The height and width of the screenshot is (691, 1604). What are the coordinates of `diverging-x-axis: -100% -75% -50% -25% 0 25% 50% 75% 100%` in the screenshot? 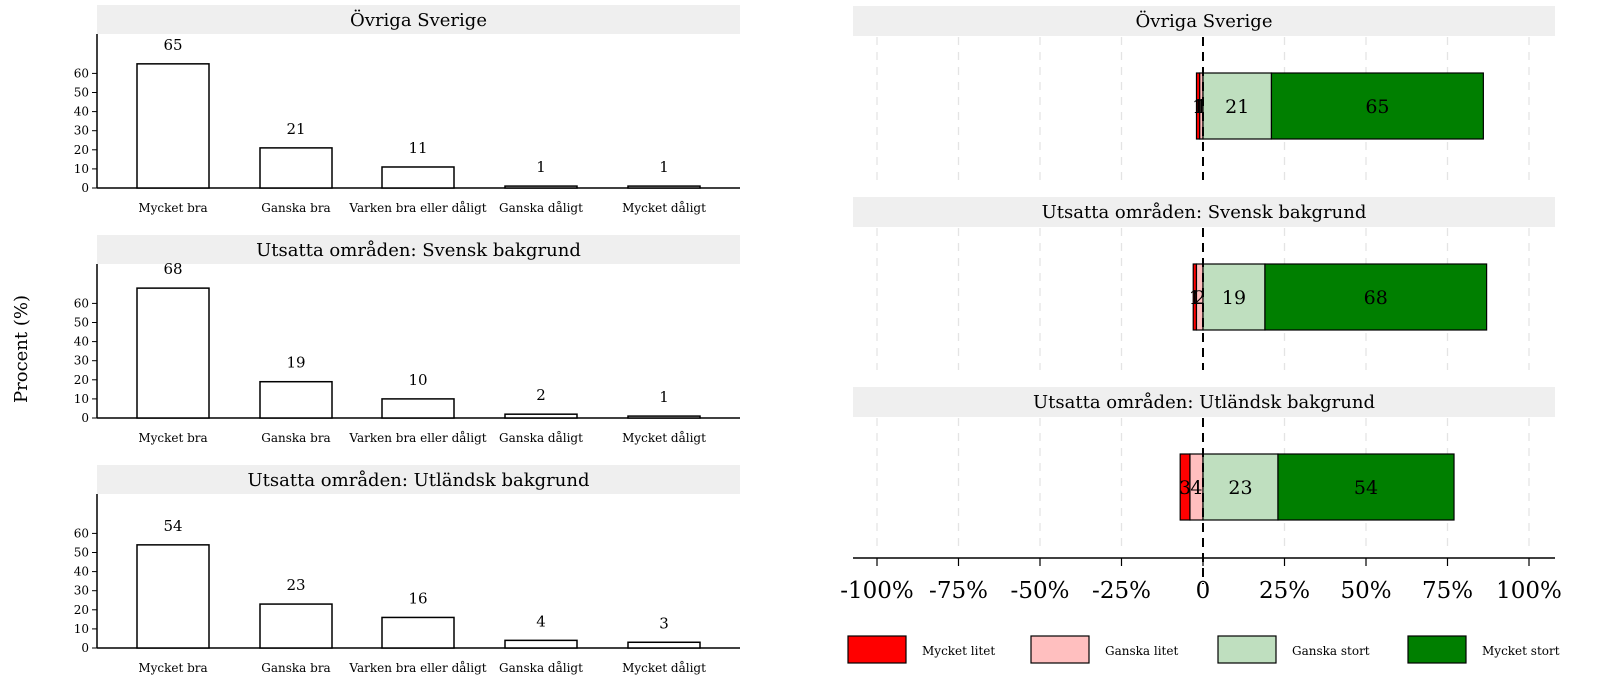 It's located at (1201, 580).